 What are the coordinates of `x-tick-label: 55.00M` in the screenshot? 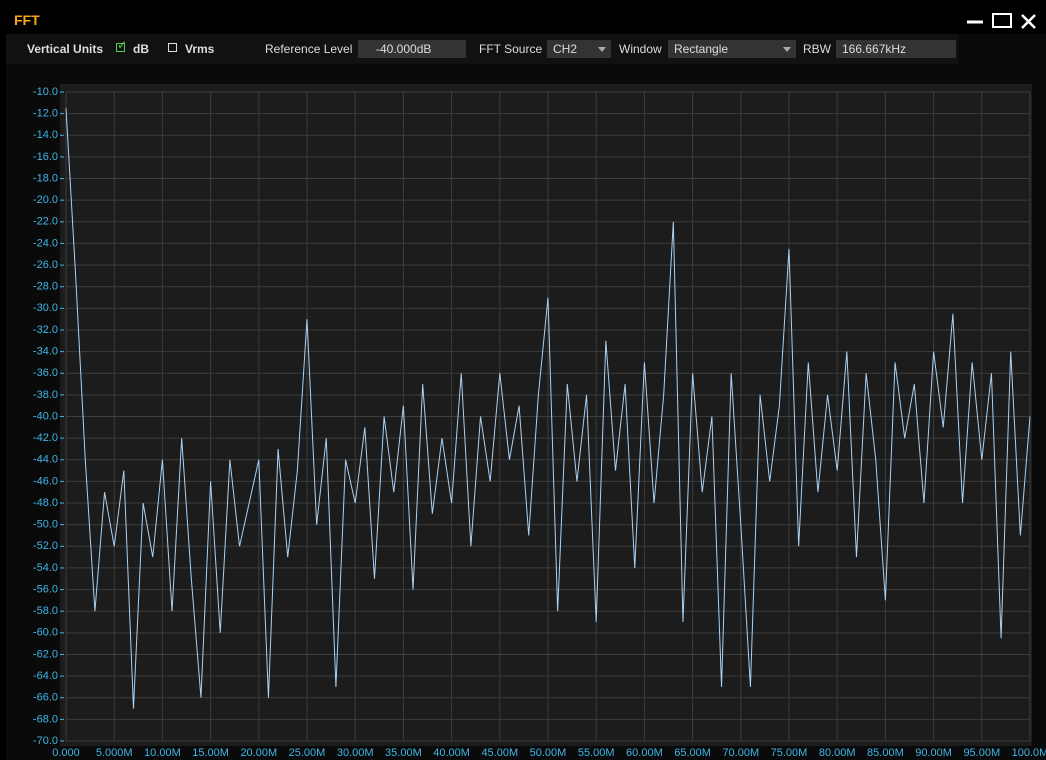 It's located at (596, 753).